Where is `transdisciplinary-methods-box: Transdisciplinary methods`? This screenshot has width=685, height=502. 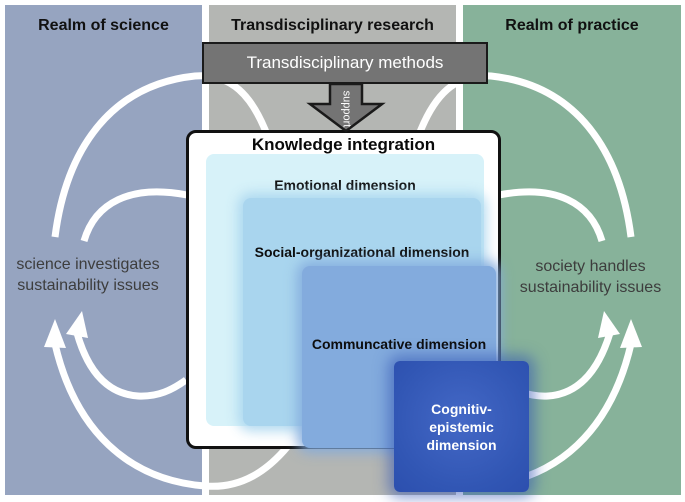
transdisciplinary-methods-box: Transdisciplinary methods is located at coordinates (345, 63).